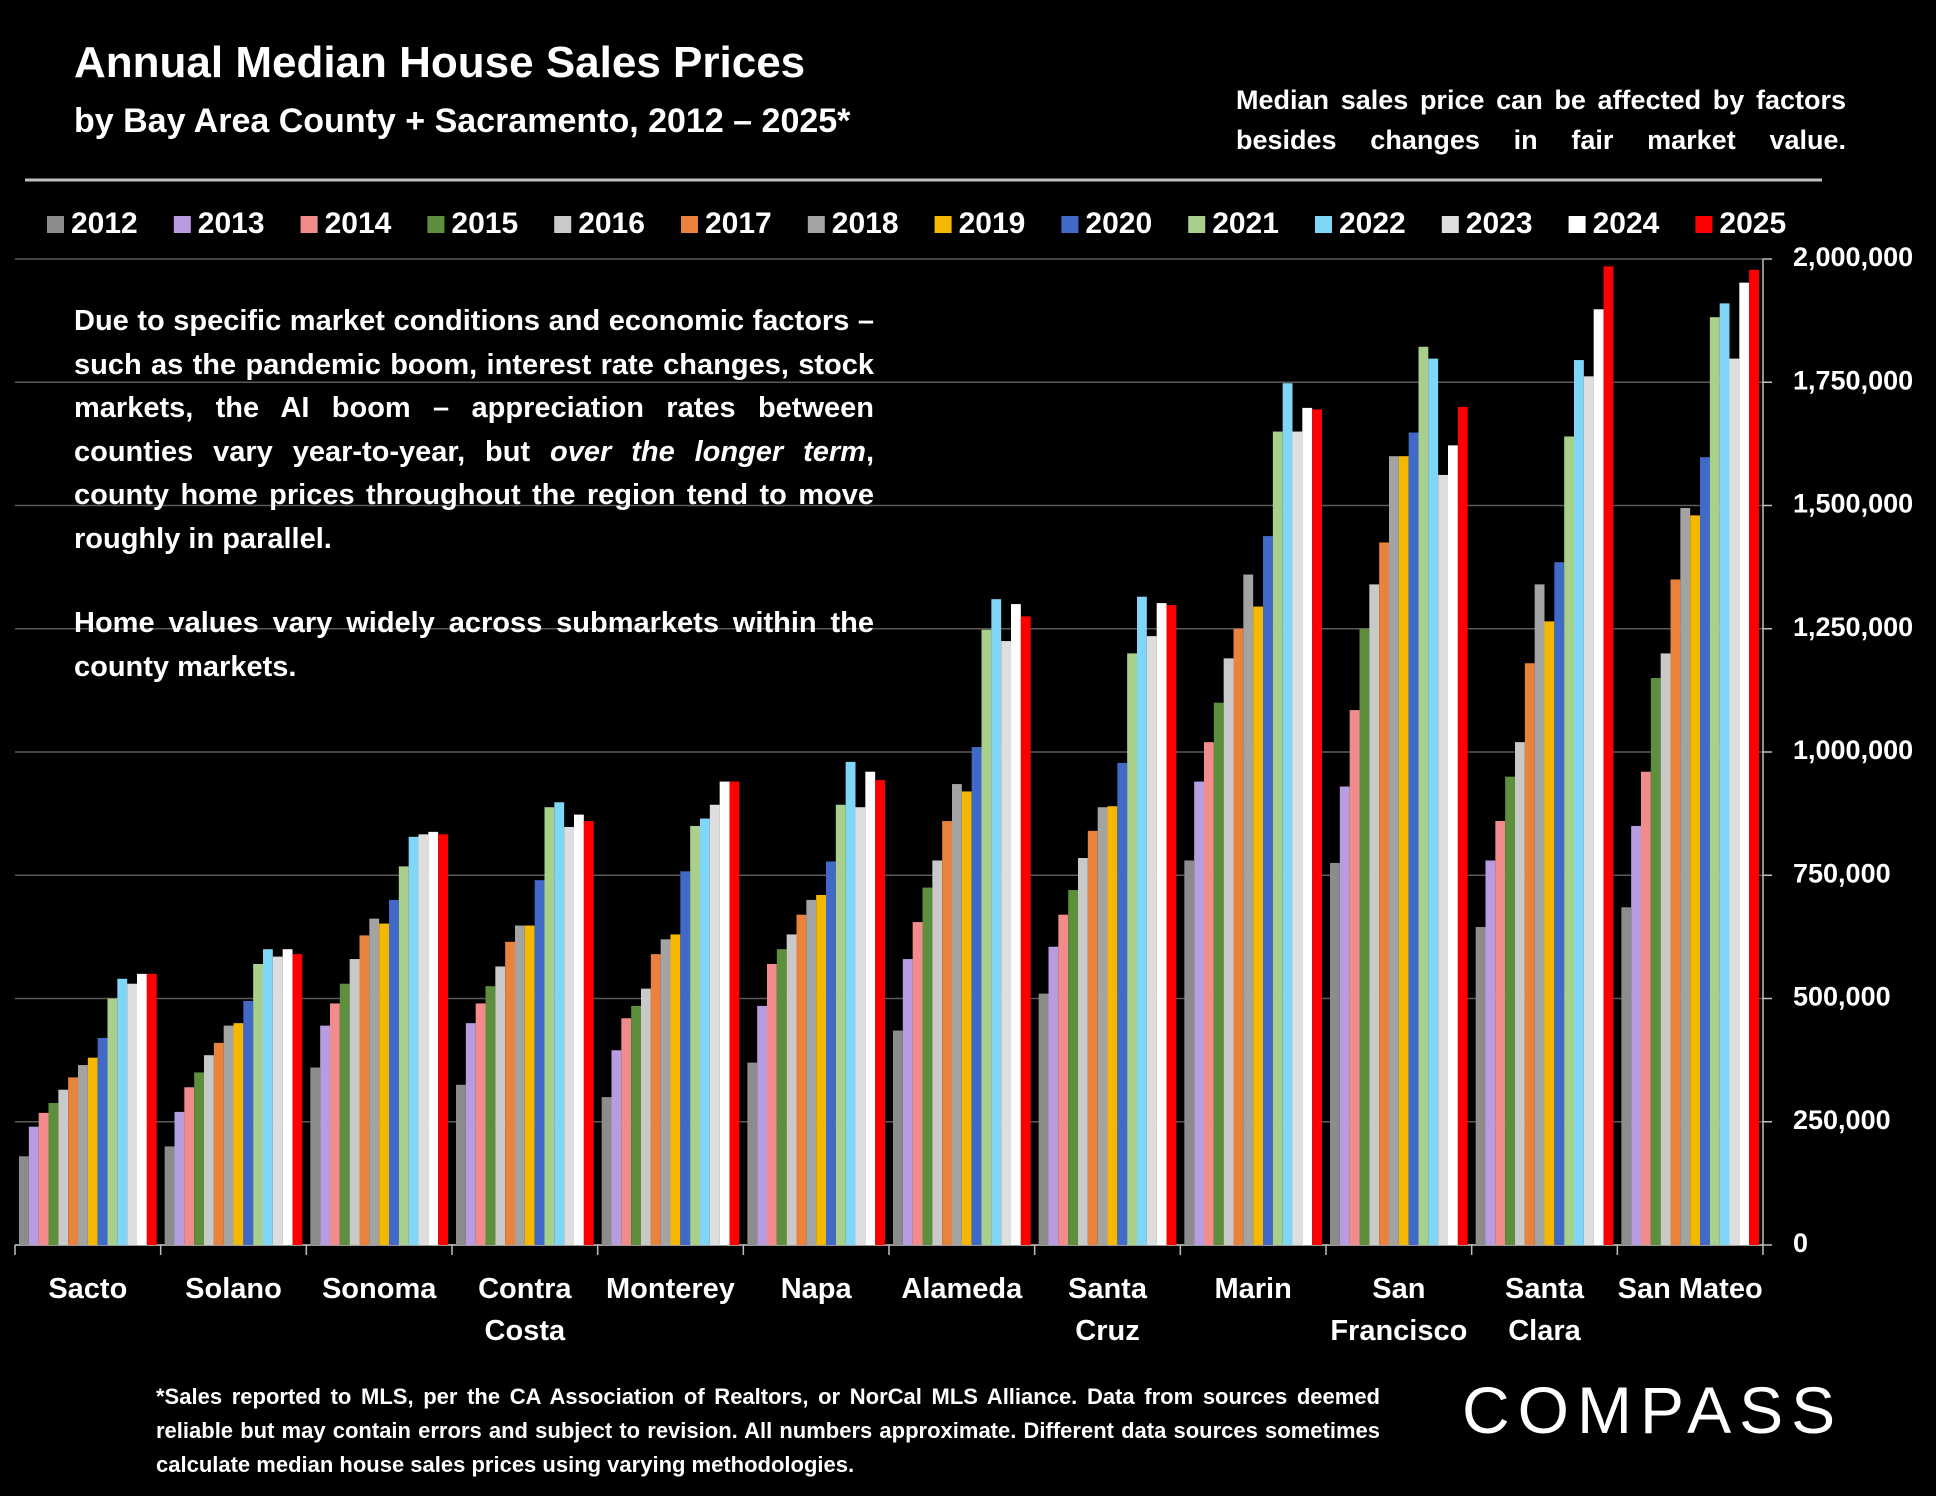 The width and height of the screenshot is (1936, 1496). I want to click on y-tick-label: 1,000,000, so click(1853, 750).